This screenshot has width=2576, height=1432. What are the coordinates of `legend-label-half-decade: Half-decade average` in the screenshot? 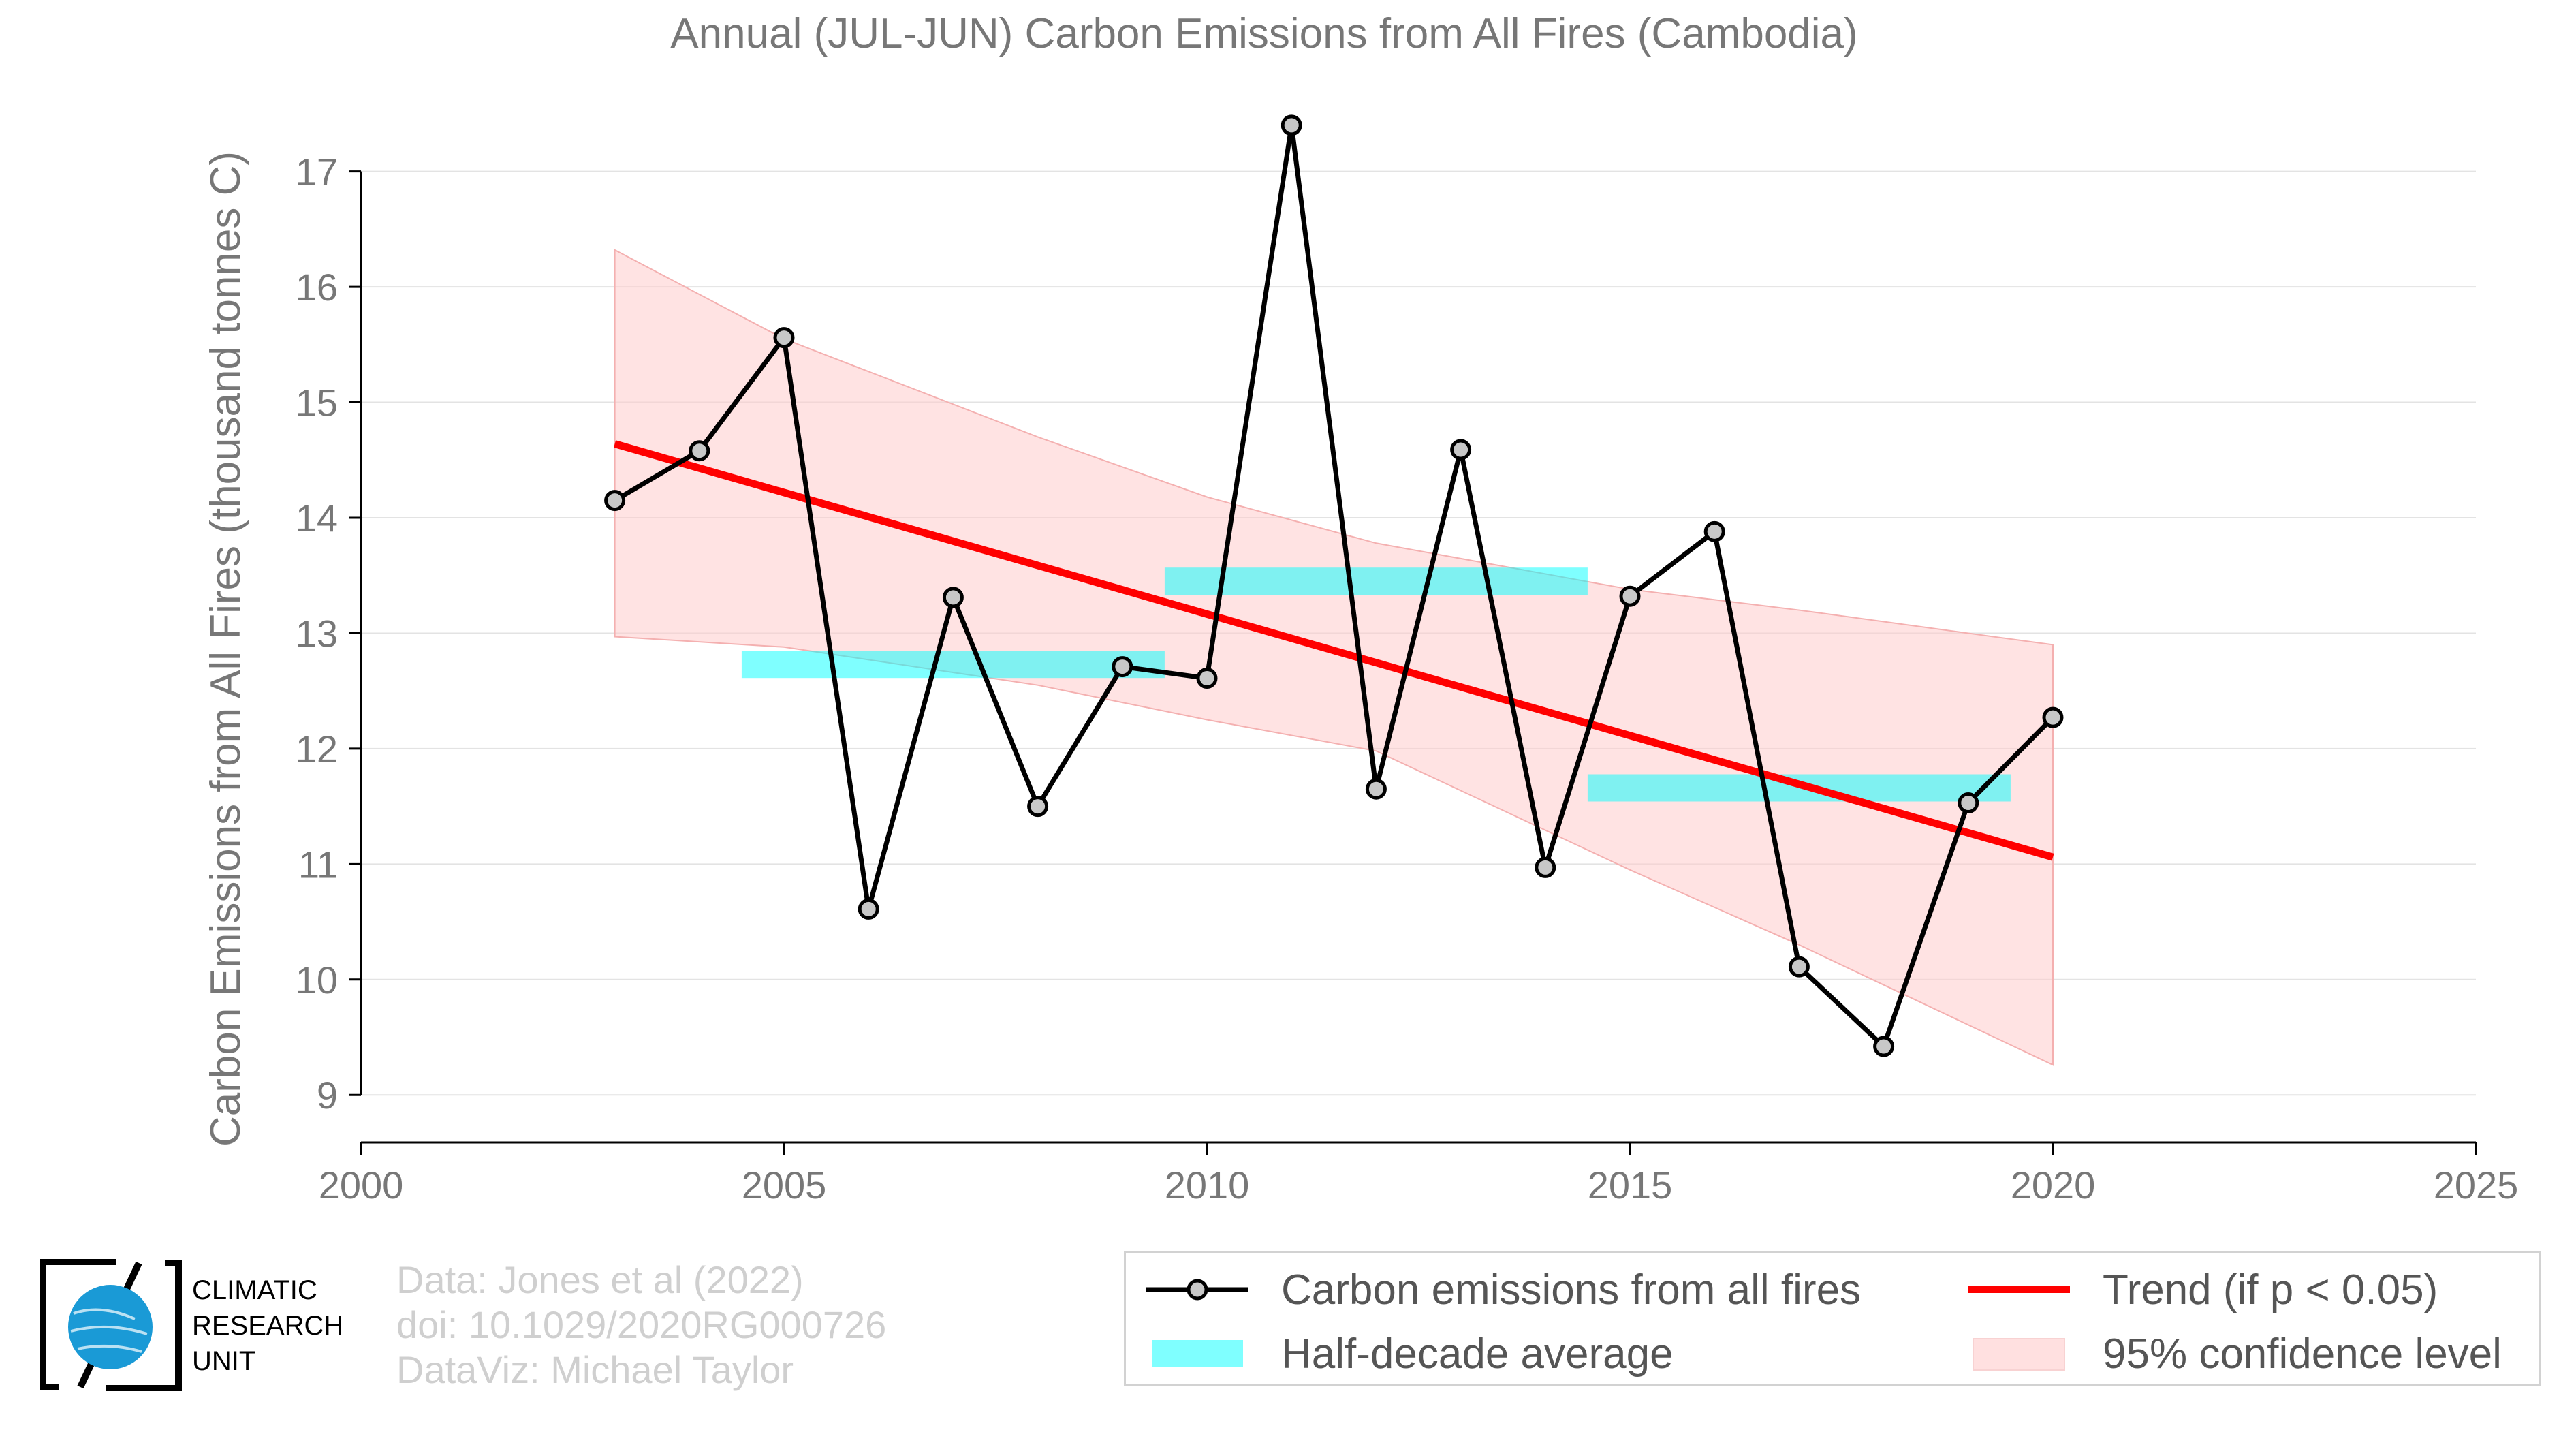 It's located at (1477, 1353).